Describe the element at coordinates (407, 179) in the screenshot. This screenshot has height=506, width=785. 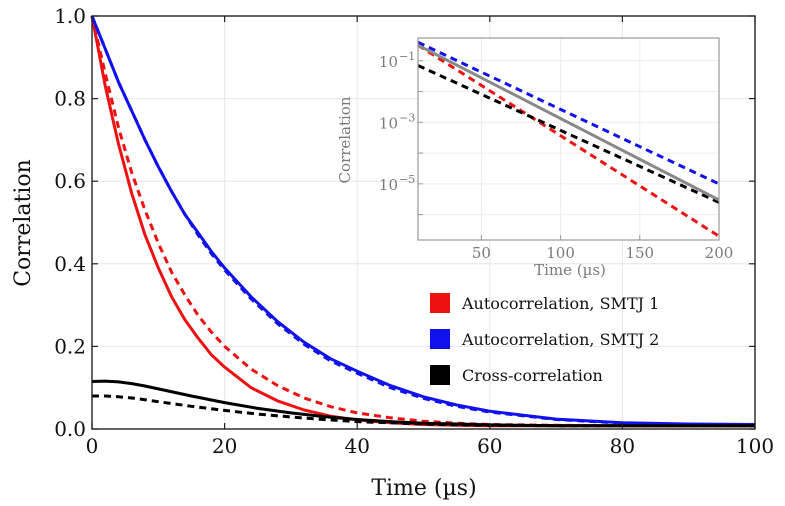
I see `inset-y-tick-exponent: −5` at that location.